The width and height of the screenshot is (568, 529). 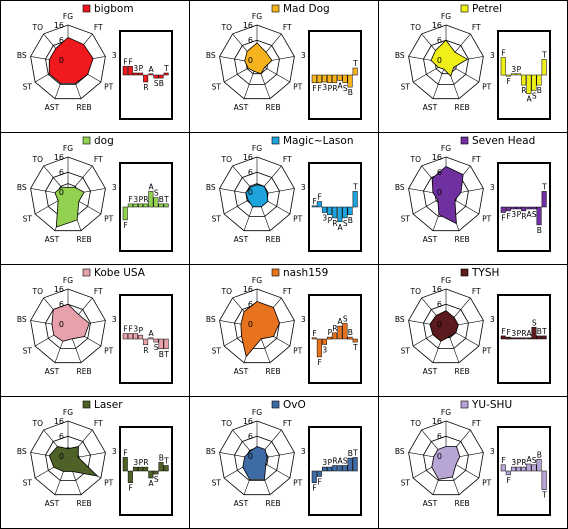 I want to click on radar-axis-label: REB, so click(x=84, y=503).